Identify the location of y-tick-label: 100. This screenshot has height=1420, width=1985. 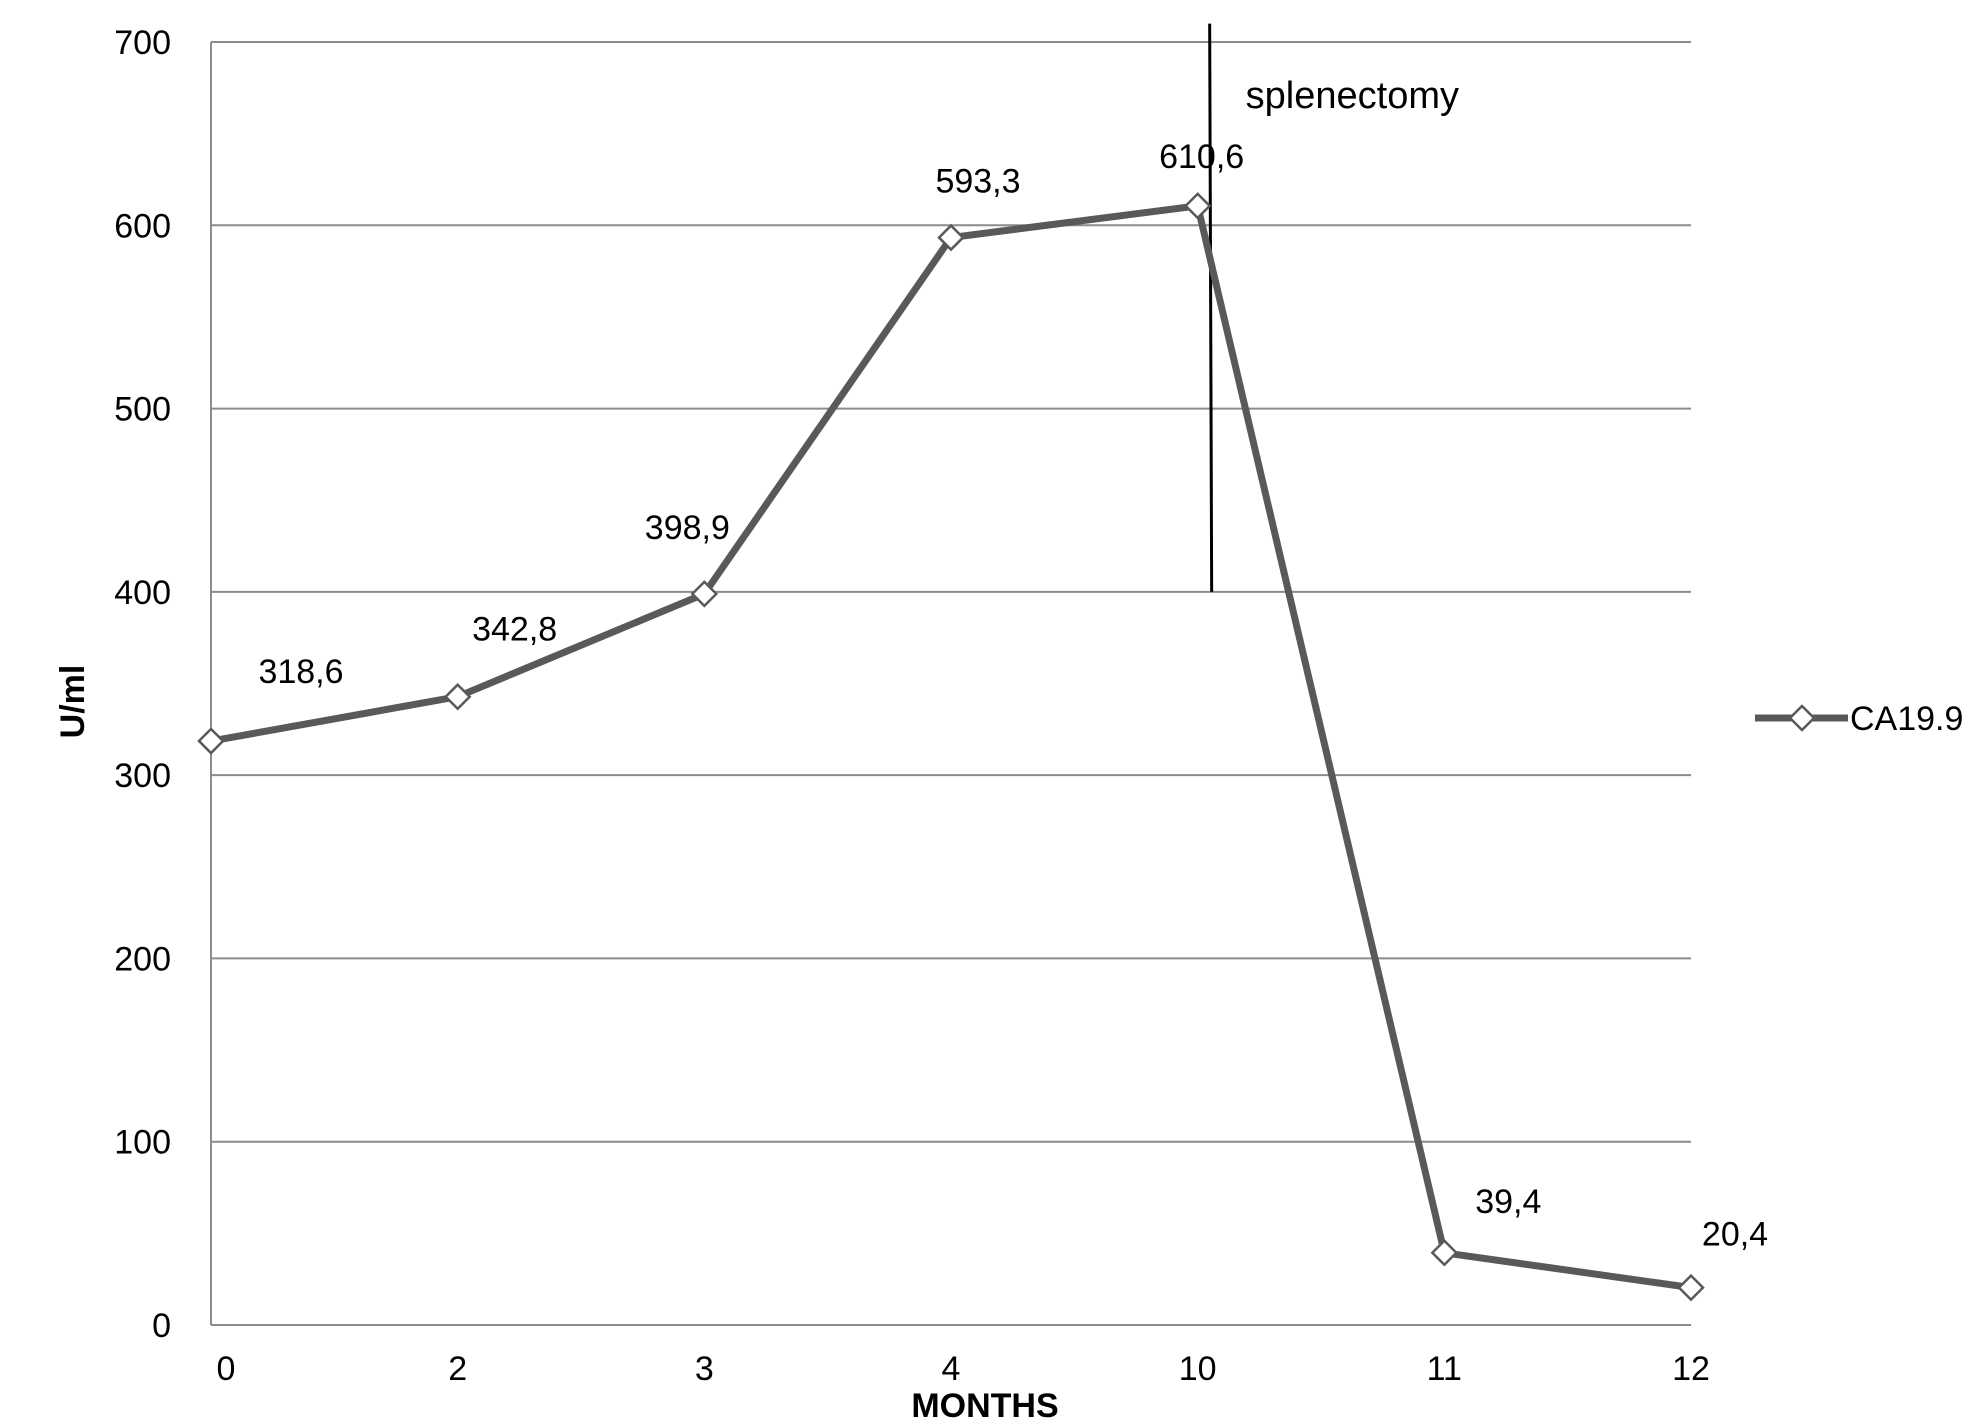
(142, 1143).